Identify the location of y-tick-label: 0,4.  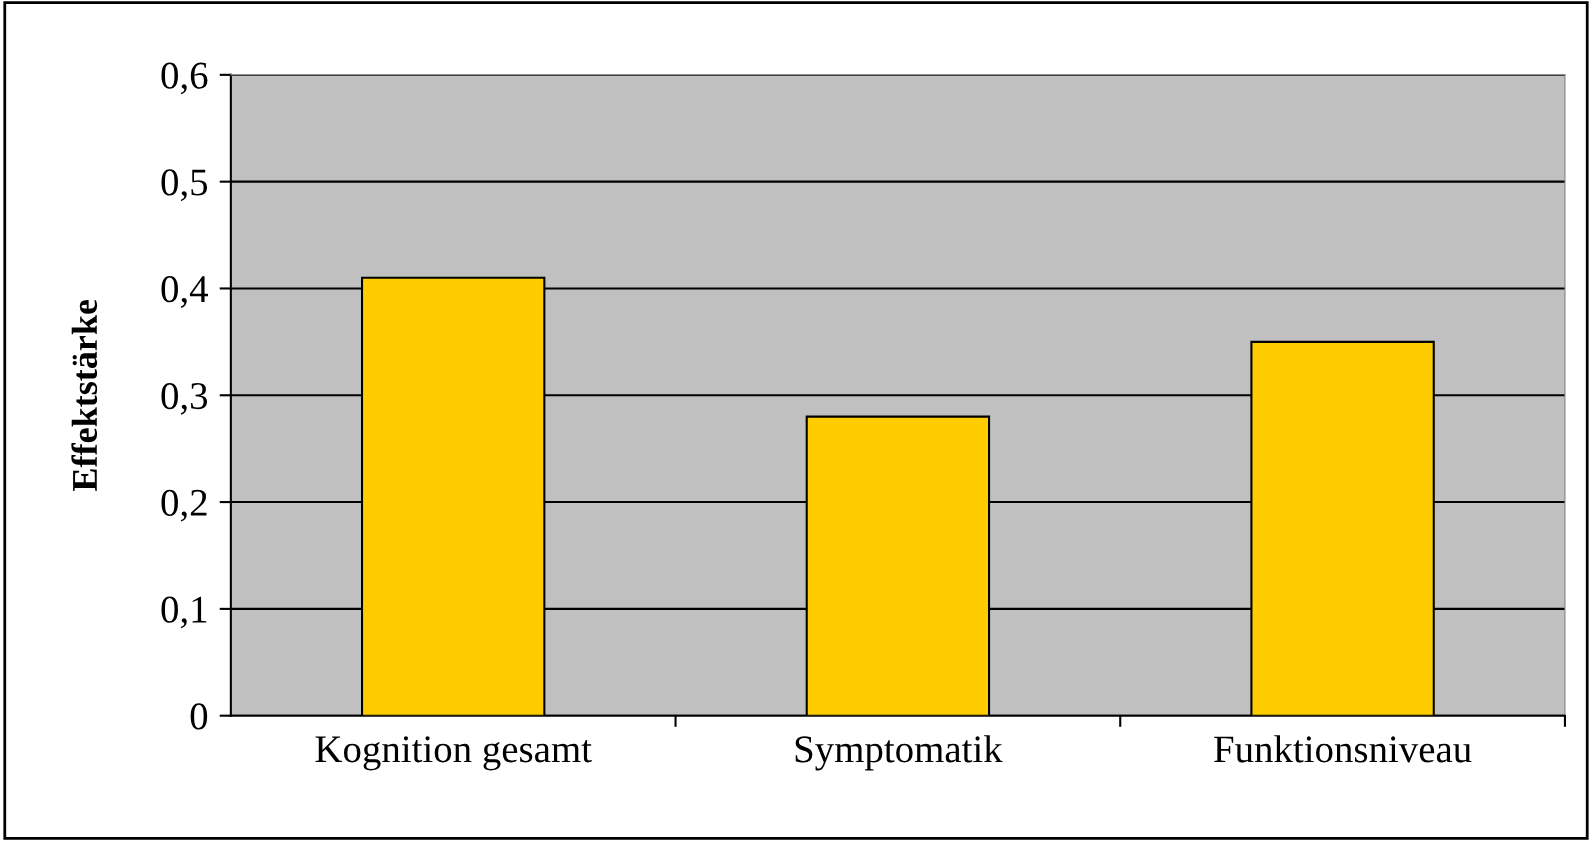
(185, 292).